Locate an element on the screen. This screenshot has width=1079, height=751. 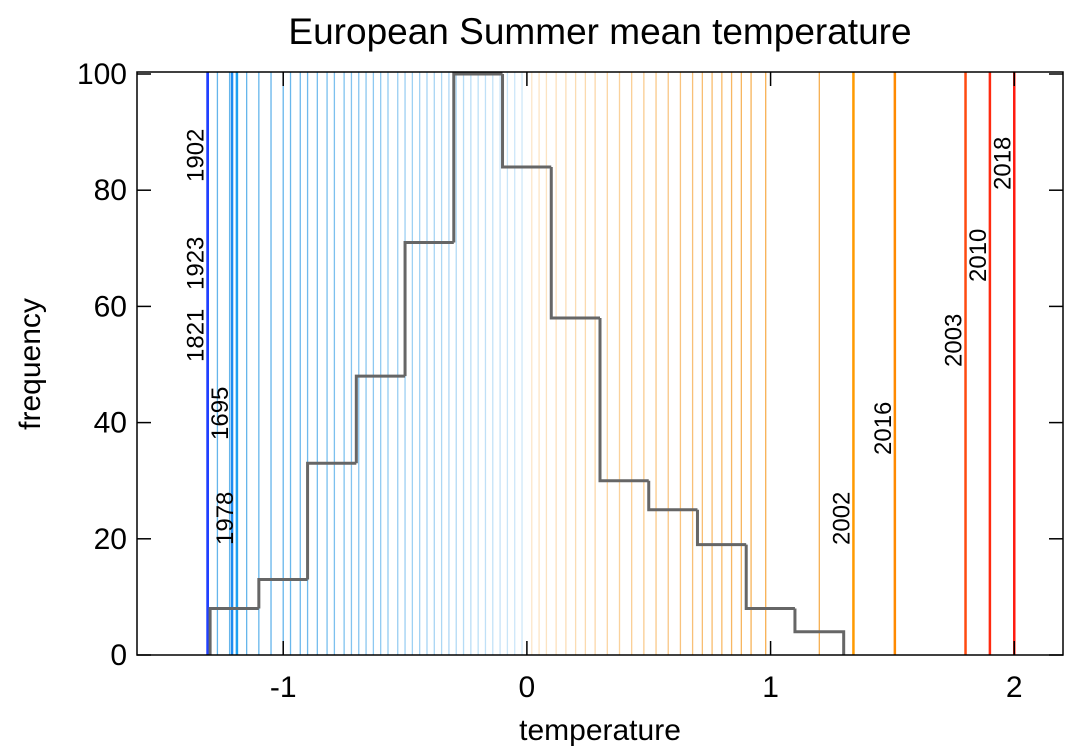
y-axis-label: frequency is located at coordinates (30, 364).